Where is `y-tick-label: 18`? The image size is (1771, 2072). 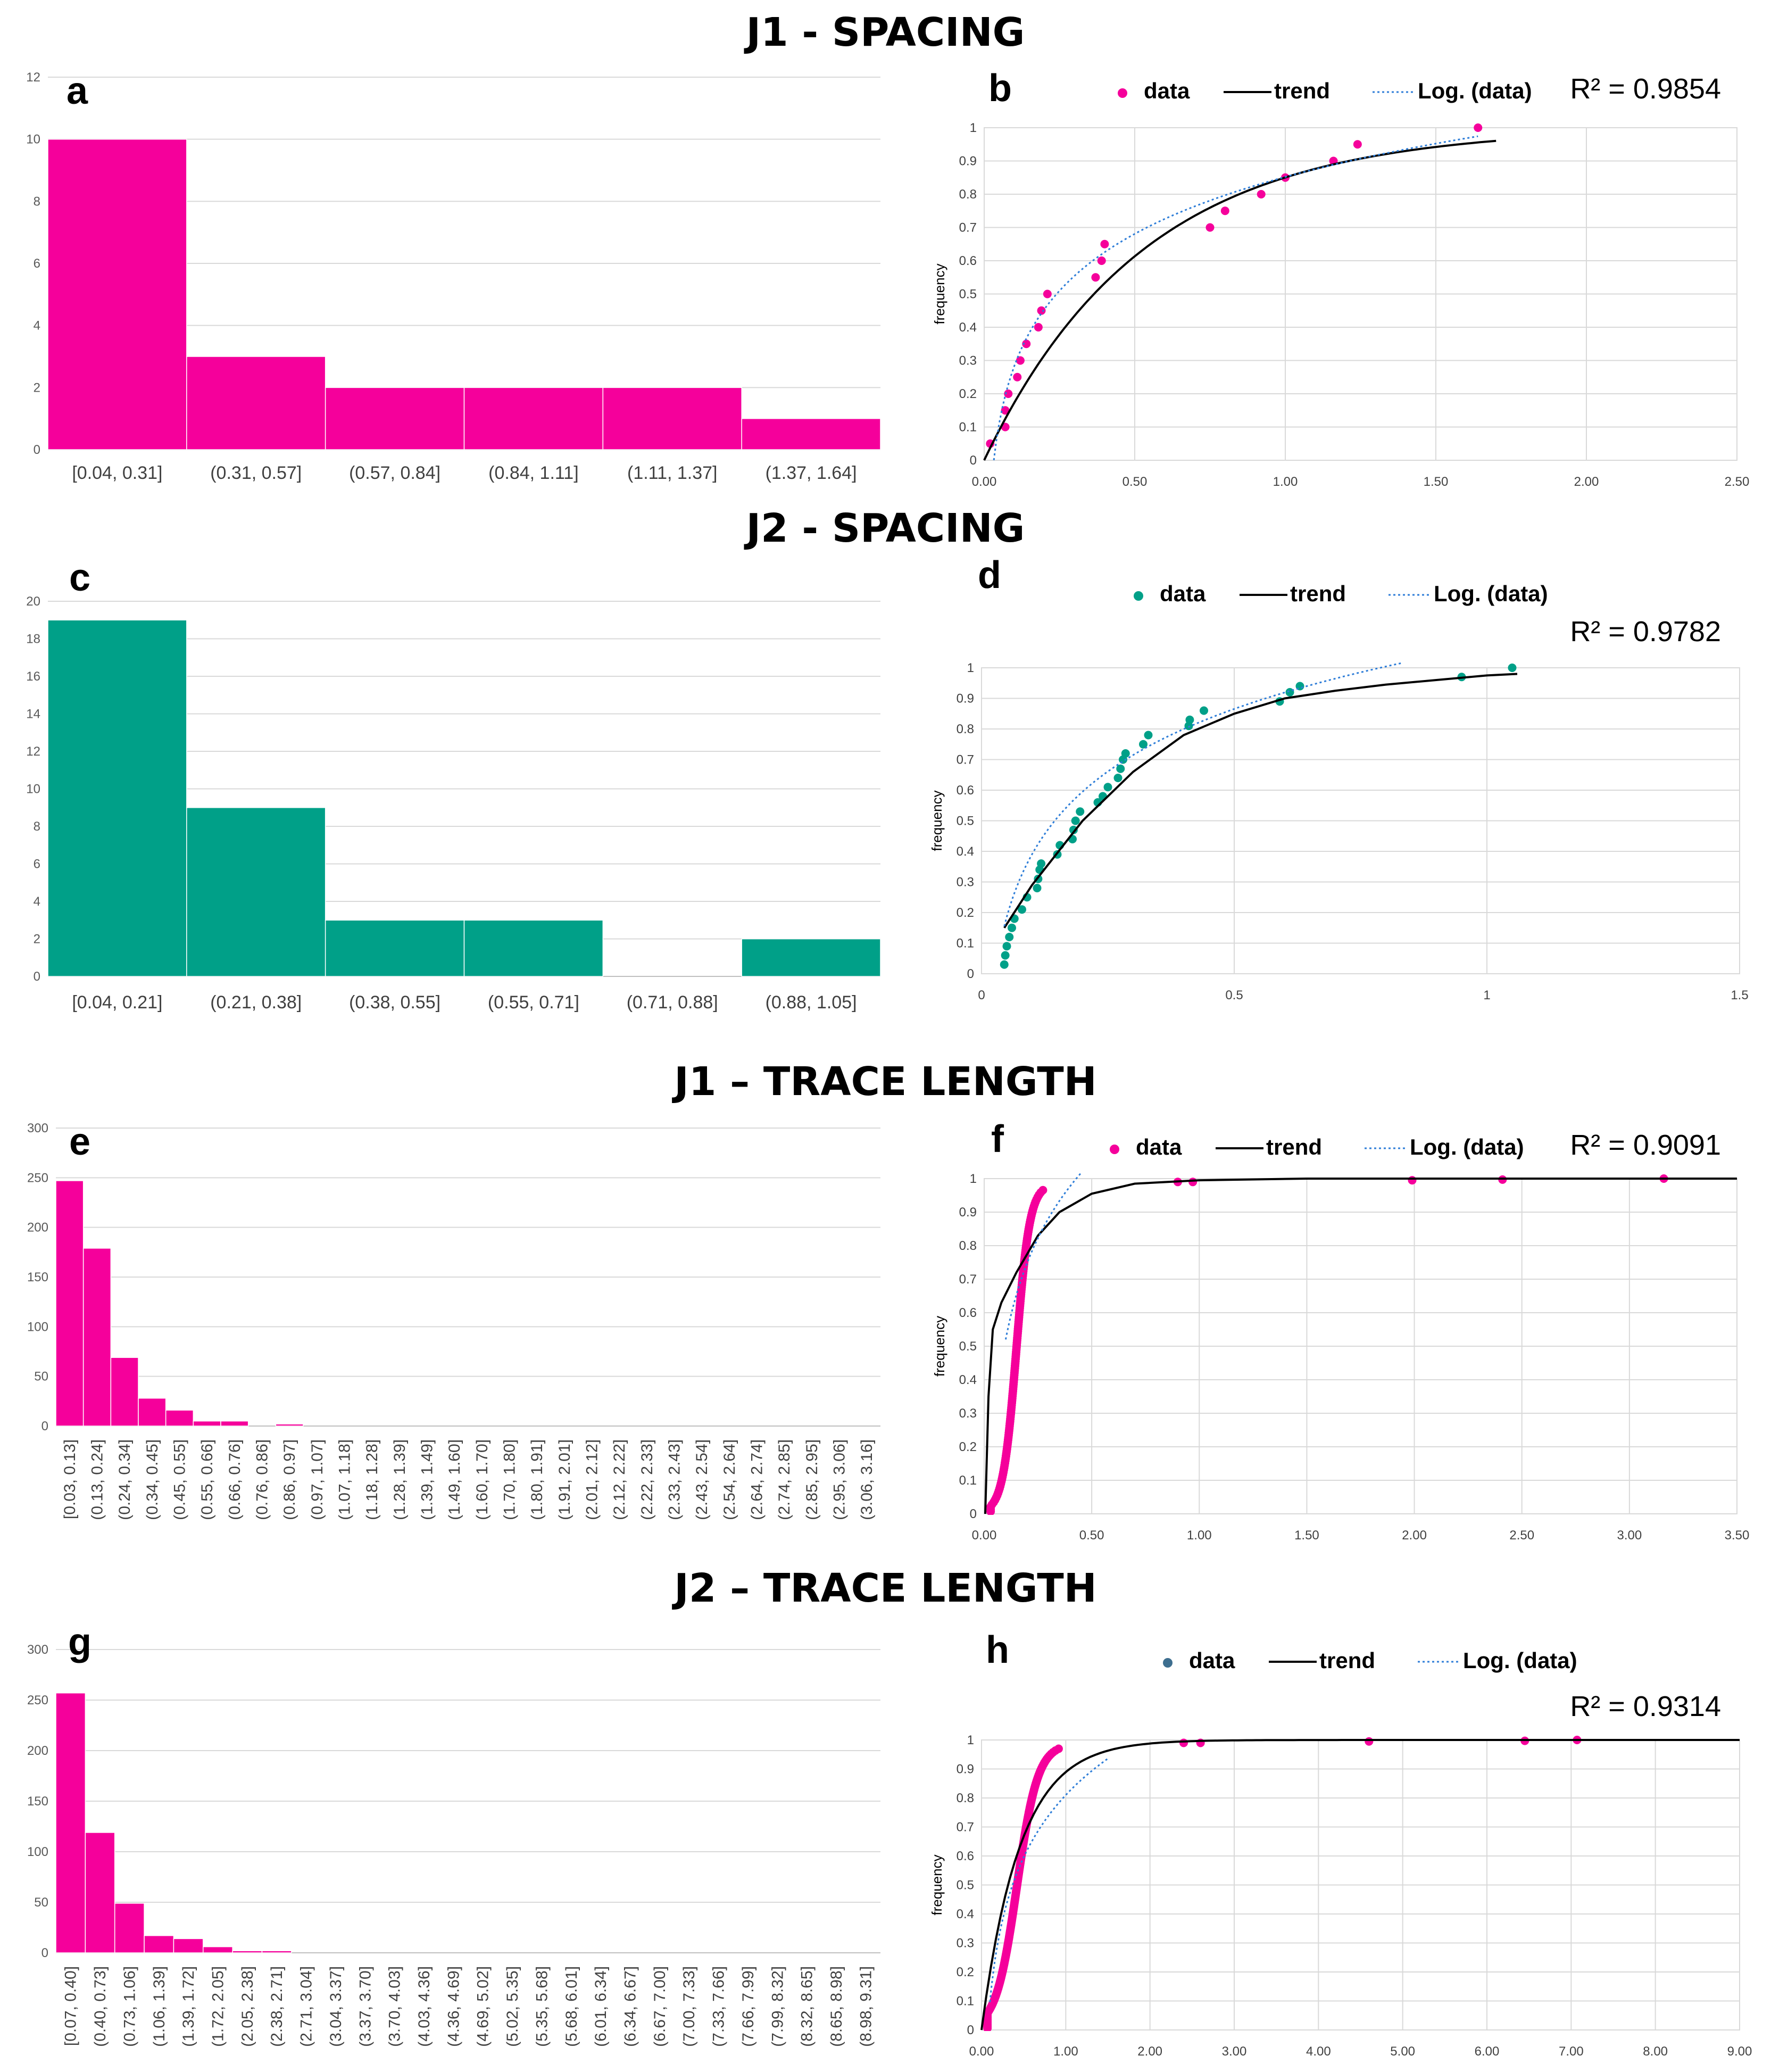 y-tick-label: 18 is located at coordinates (33, 640).